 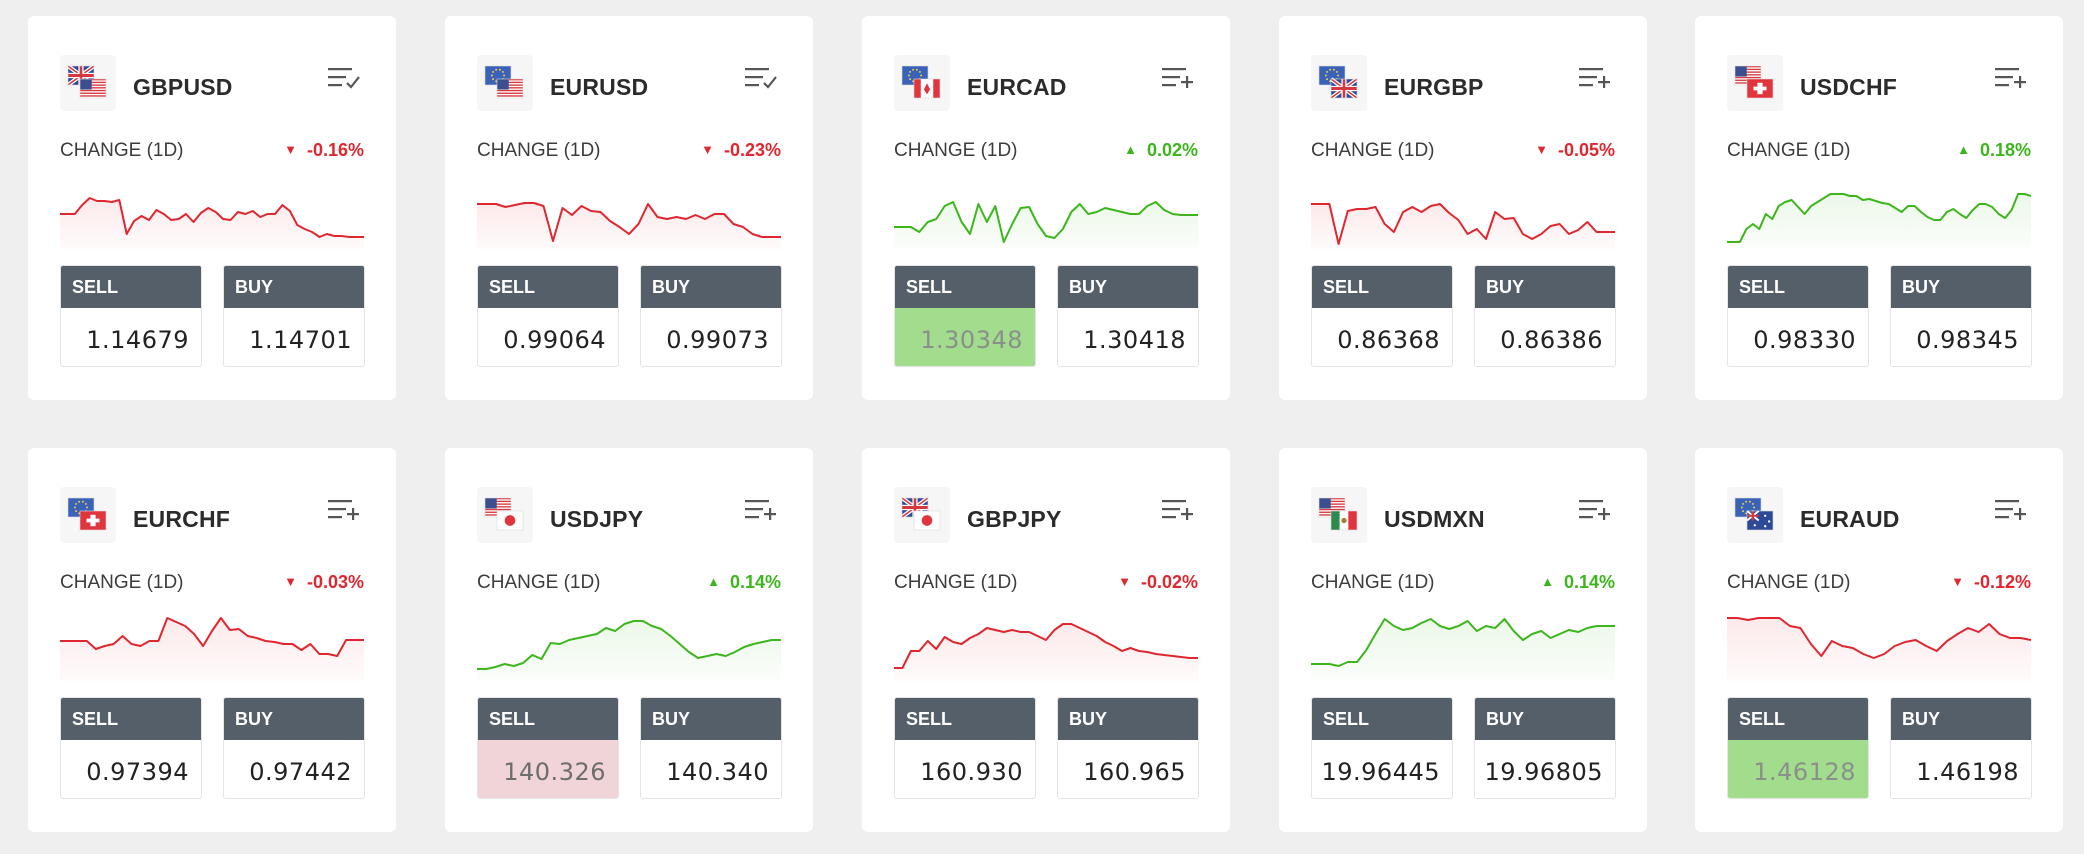 I want to click on sell-button: SELL 140.326, so click(x=548, y=748).